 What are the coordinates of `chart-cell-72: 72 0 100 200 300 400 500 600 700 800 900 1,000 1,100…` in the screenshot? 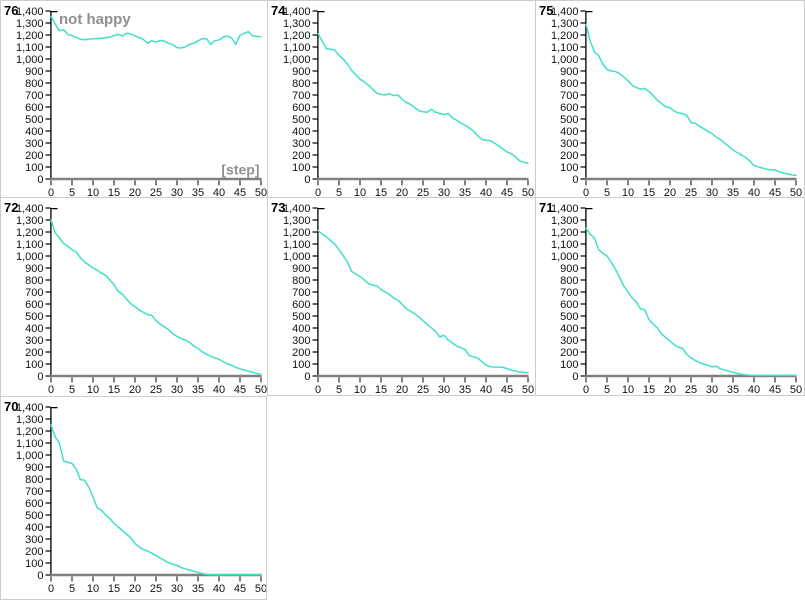 It's located at (133, 296).